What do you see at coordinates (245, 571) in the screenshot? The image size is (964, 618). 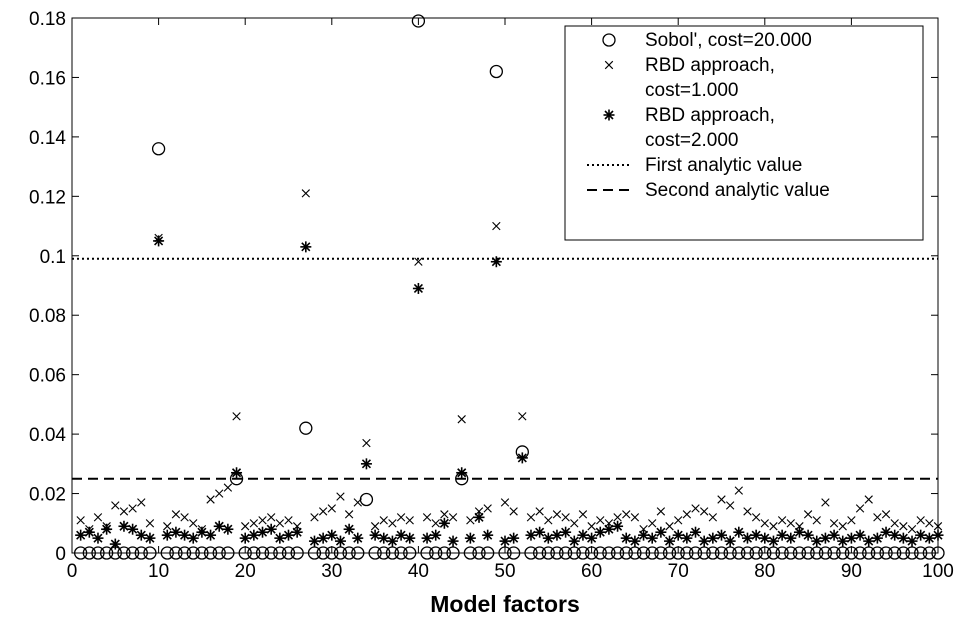 I see `x-tick-label: 20` at bounding box center [245, 571].